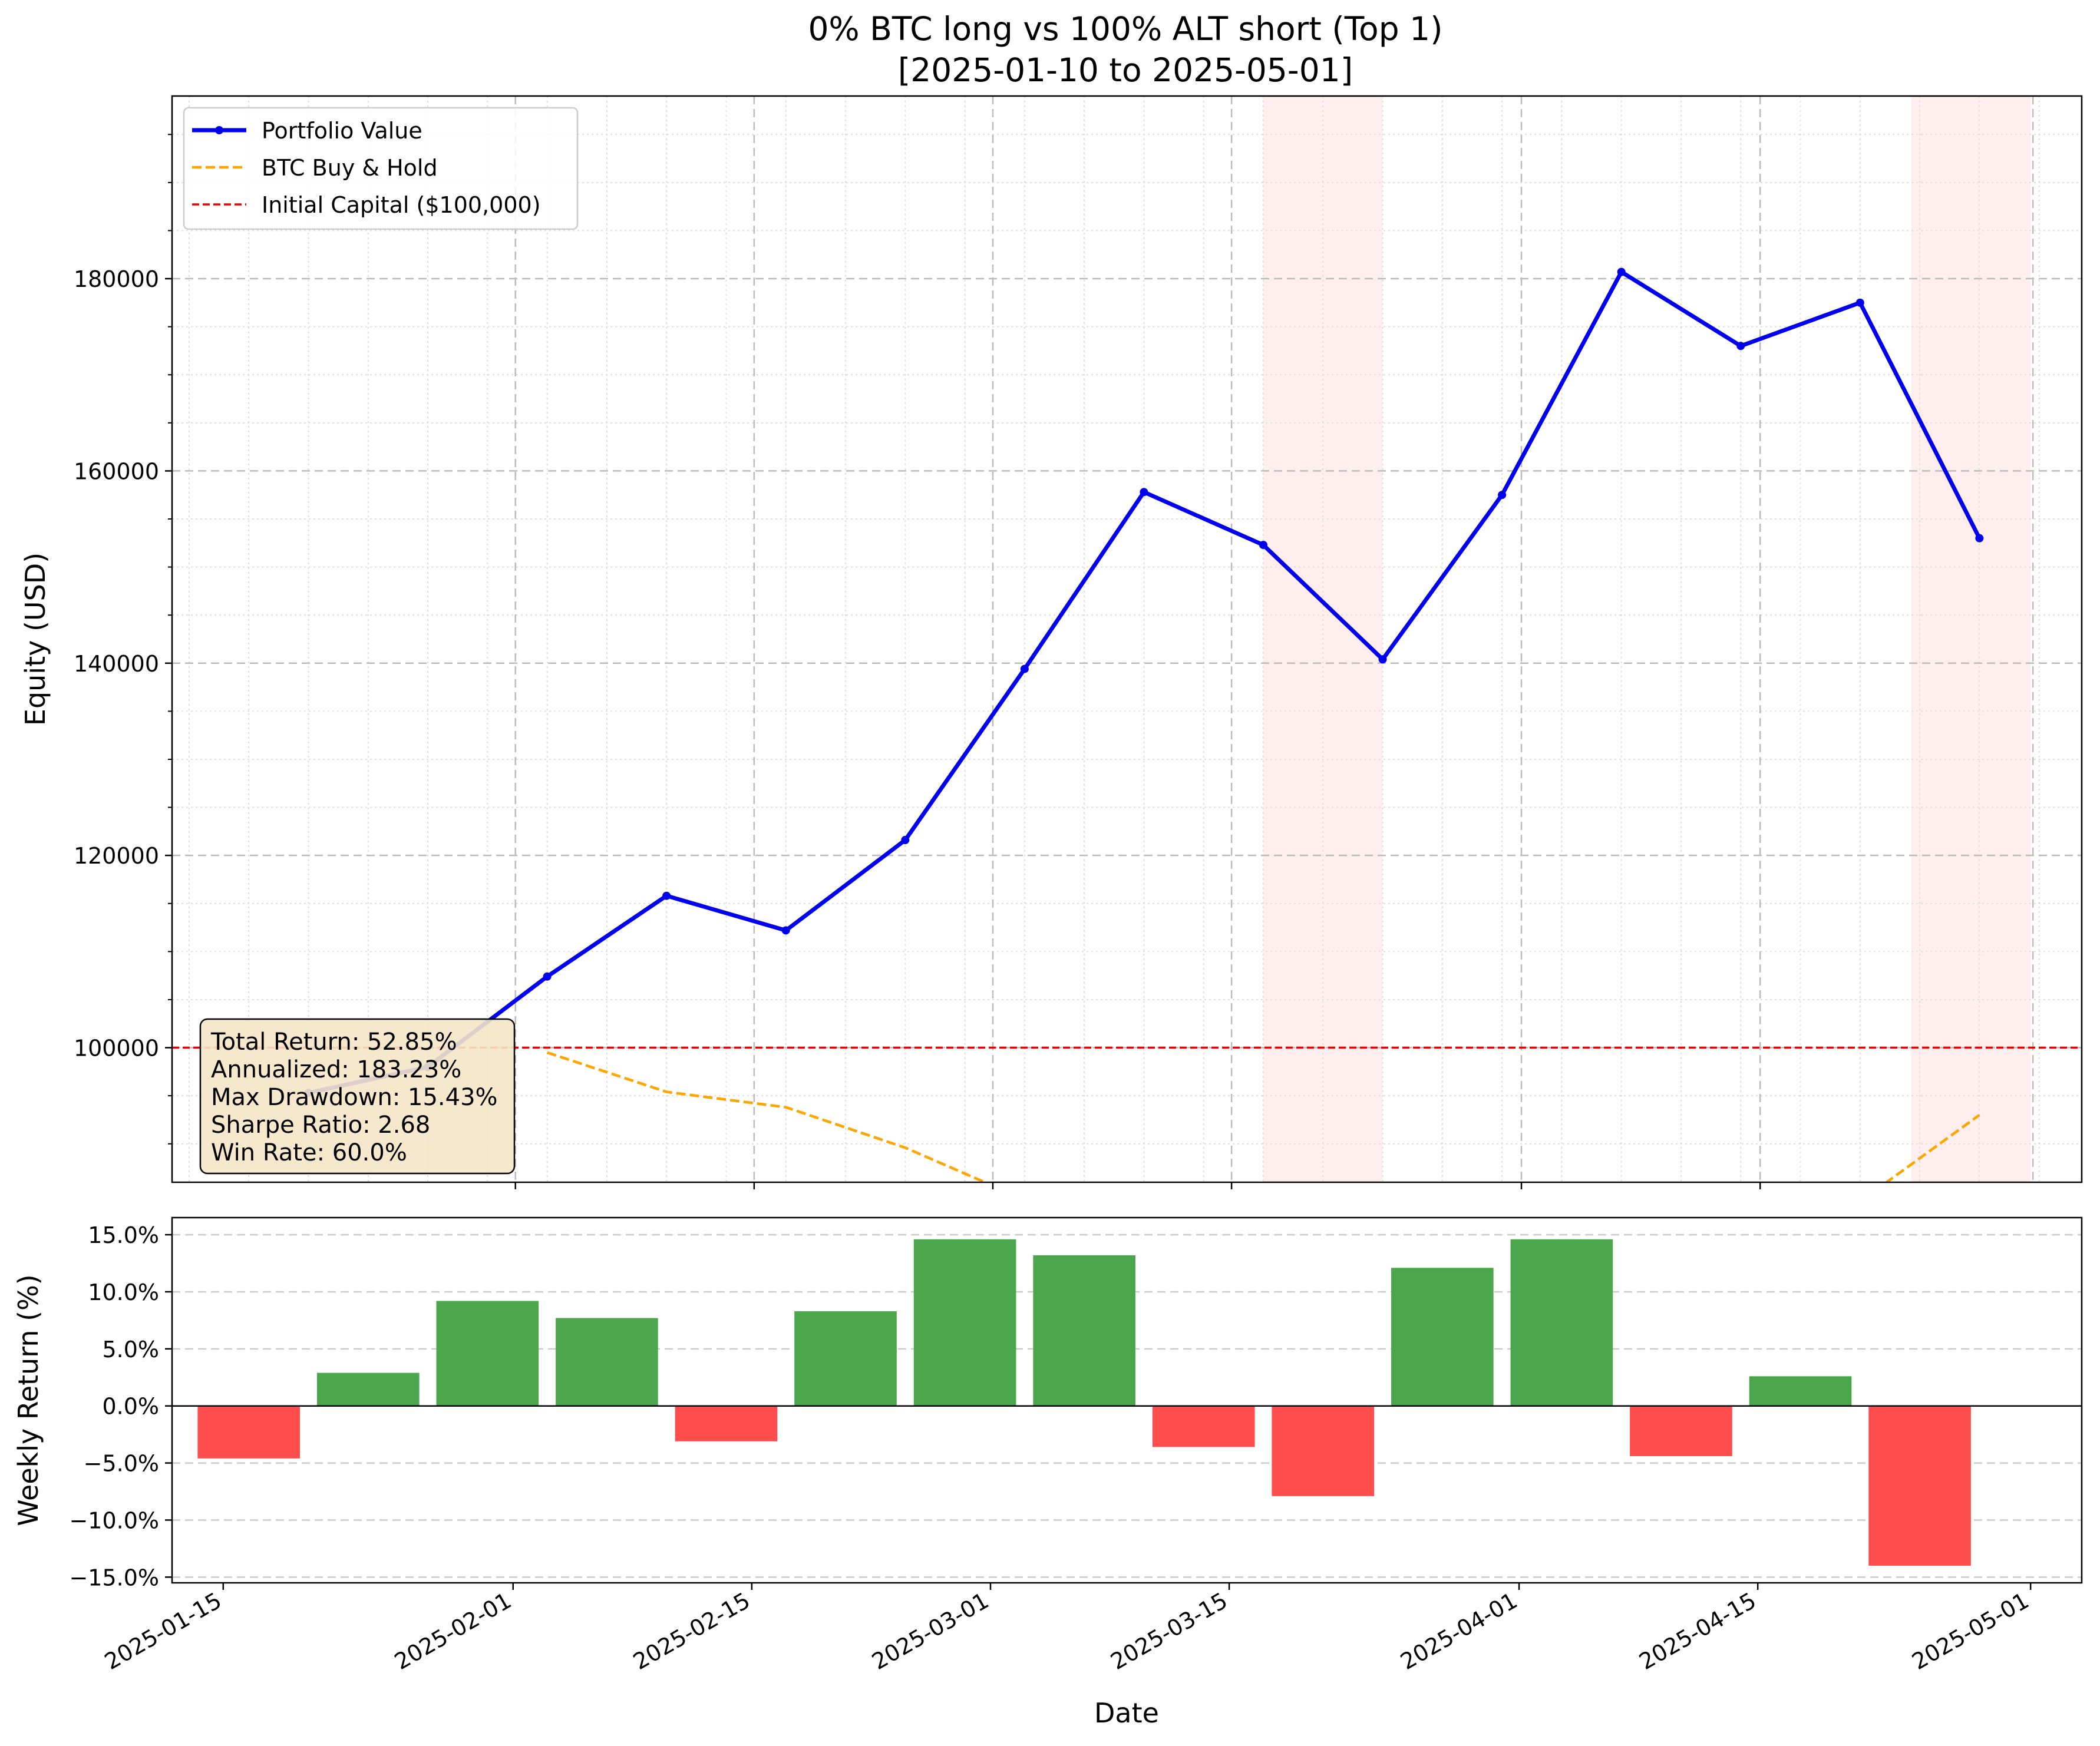 The image size is (2100, 1746). Describe the element at coordinates (116, 664) in the screenshot. I see `y-tick-label: 140000` at that location.